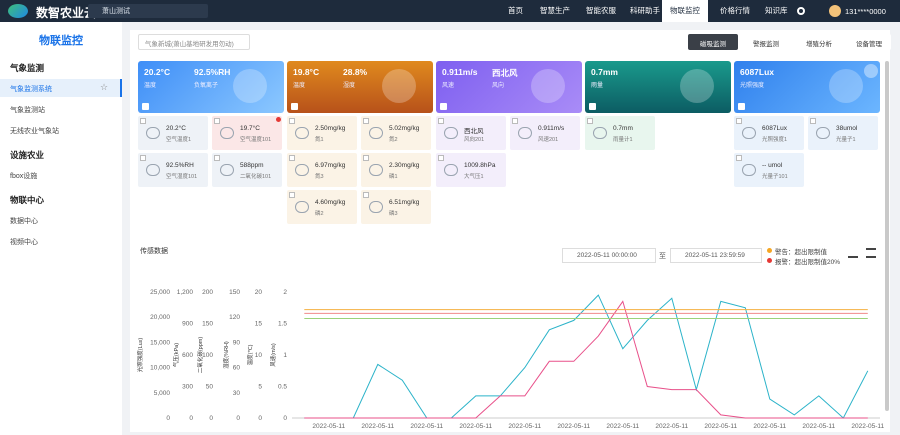  What do you see at coordinates (597, 86) in the screenshot?
I see `card-caption: 雨量` at bounding box center [597, 86].